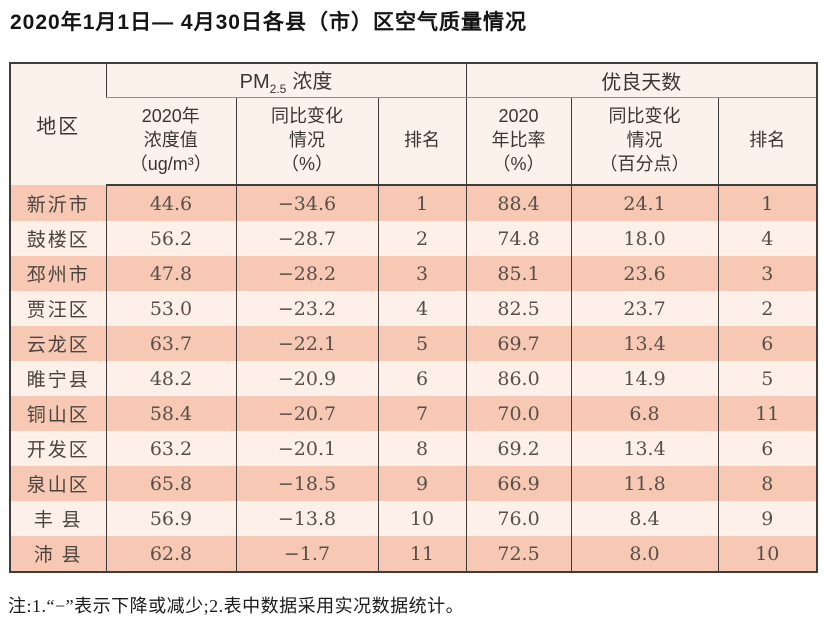 This screenshot has height=620, width=825. Describe the element at coordinates (306, 203) in the screenshot. I see `pm-change-cell: −34.6` at that location.